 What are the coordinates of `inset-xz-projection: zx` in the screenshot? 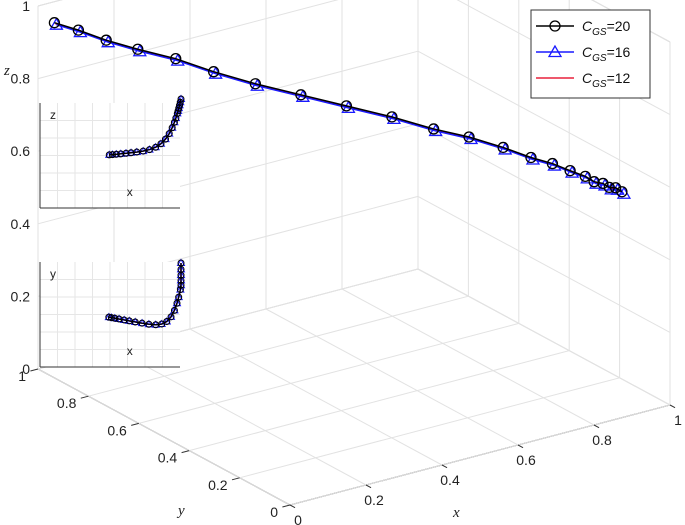 It's located at (112, 151).